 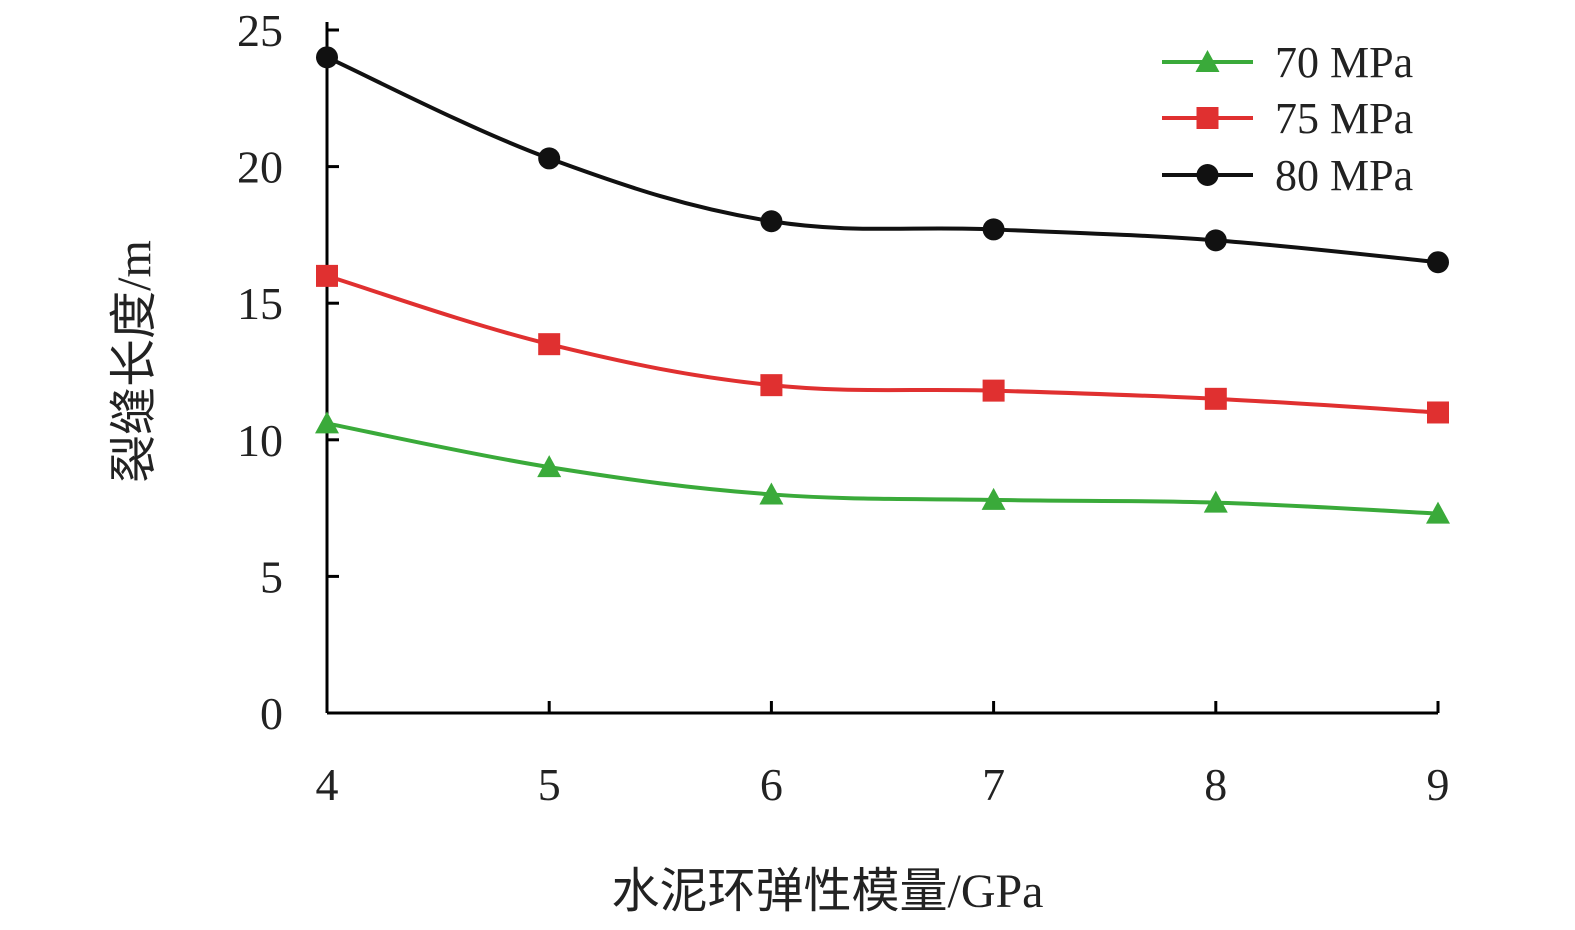 What do you see at coordinates (1344, 62) in the screenshot?
I see `legend-label: 70 MPa` at bounding box center [1344, 62].